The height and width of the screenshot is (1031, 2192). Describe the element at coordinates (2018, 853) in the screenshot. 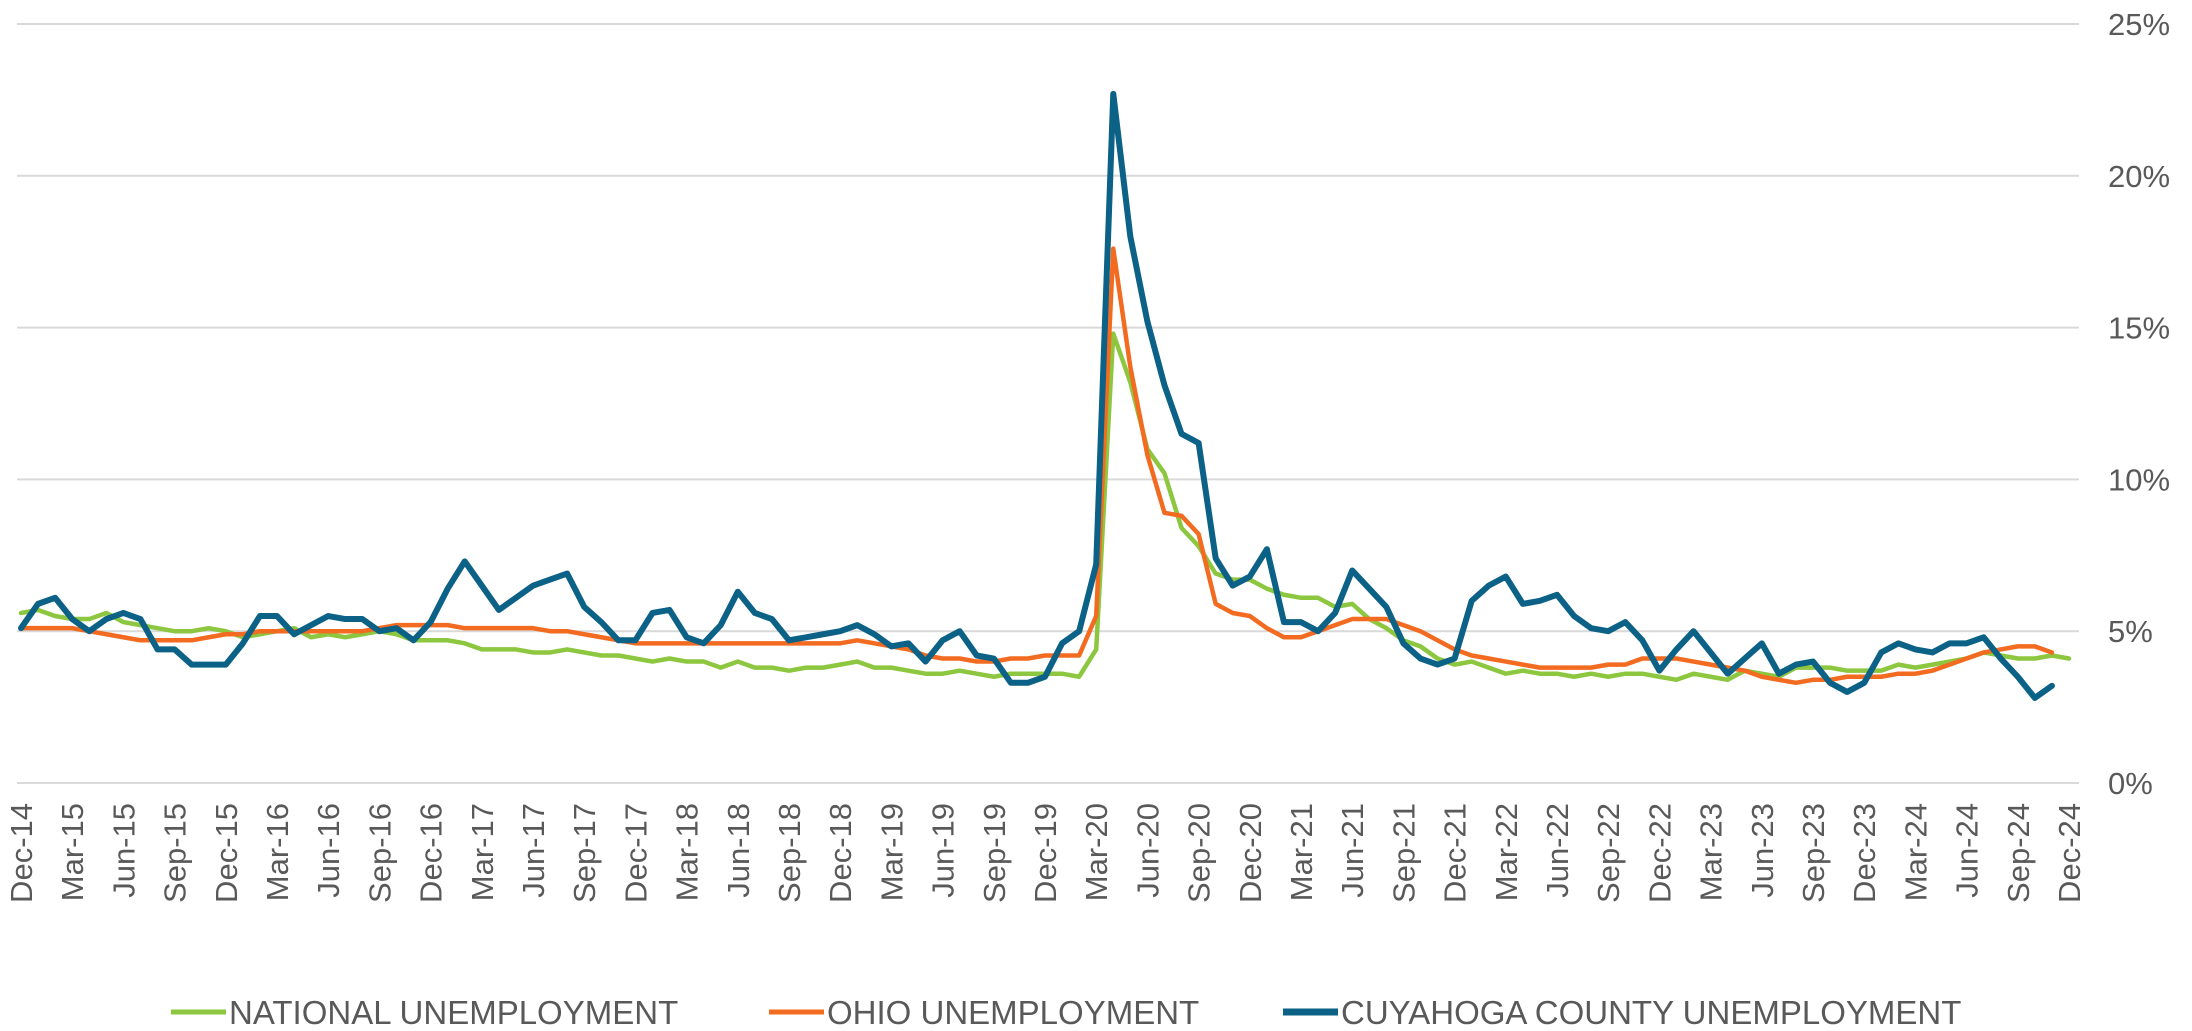

I see `x-tick-label: Sep-24` at that location.